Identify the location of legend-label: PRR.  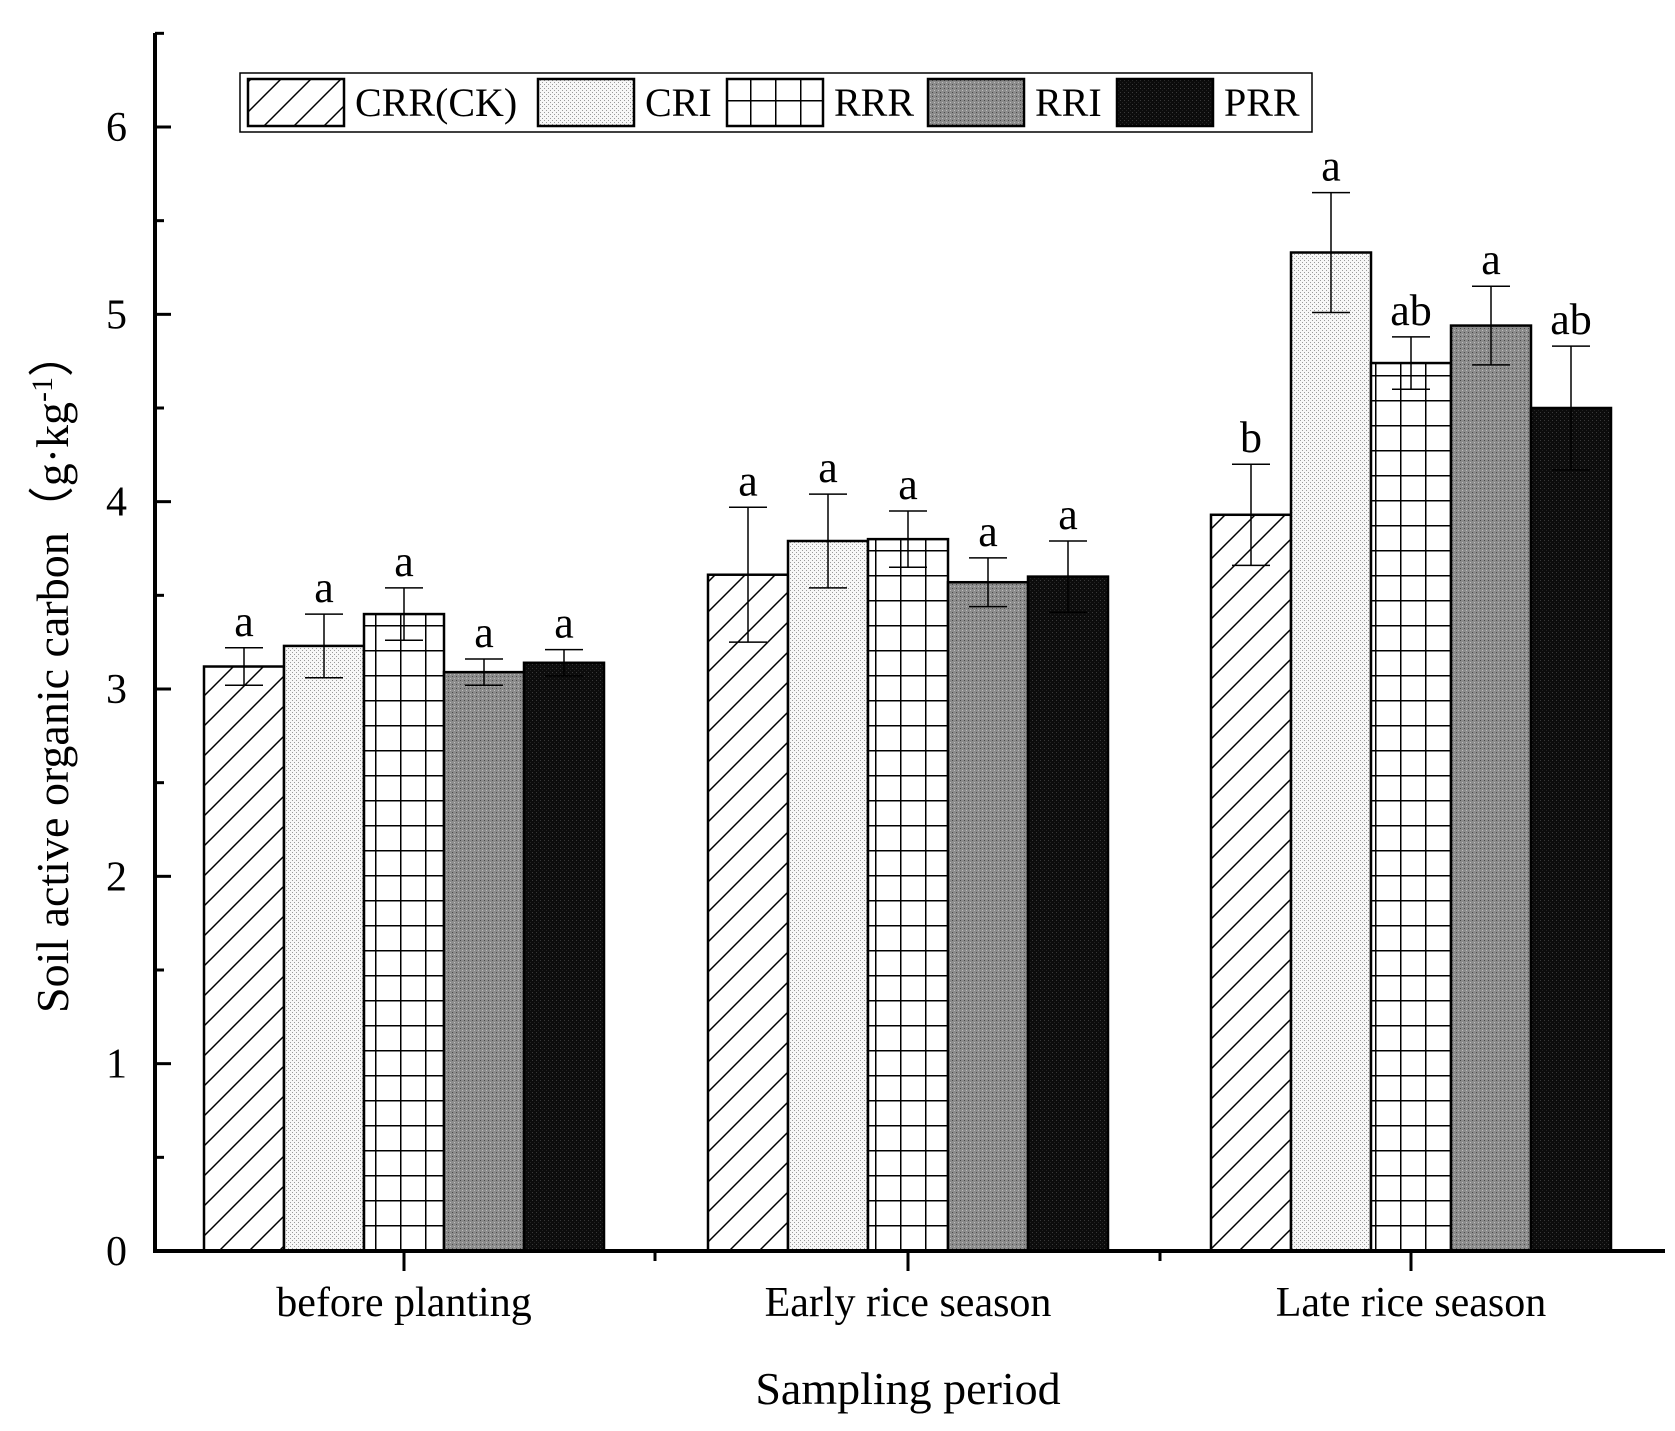
(1262, 102).